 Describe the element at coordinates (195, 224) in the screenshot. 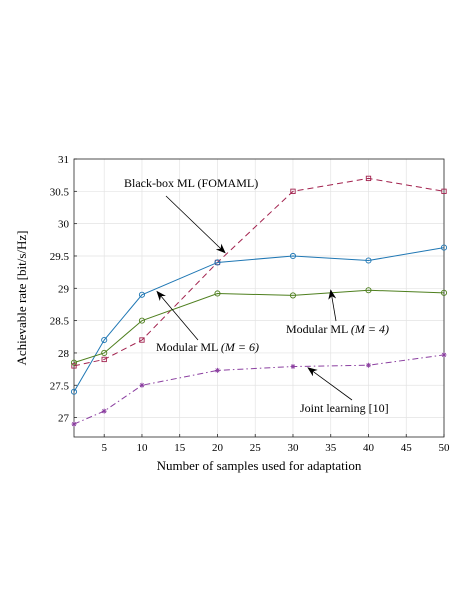

I see `annotation-black-box-arrow` at that location.